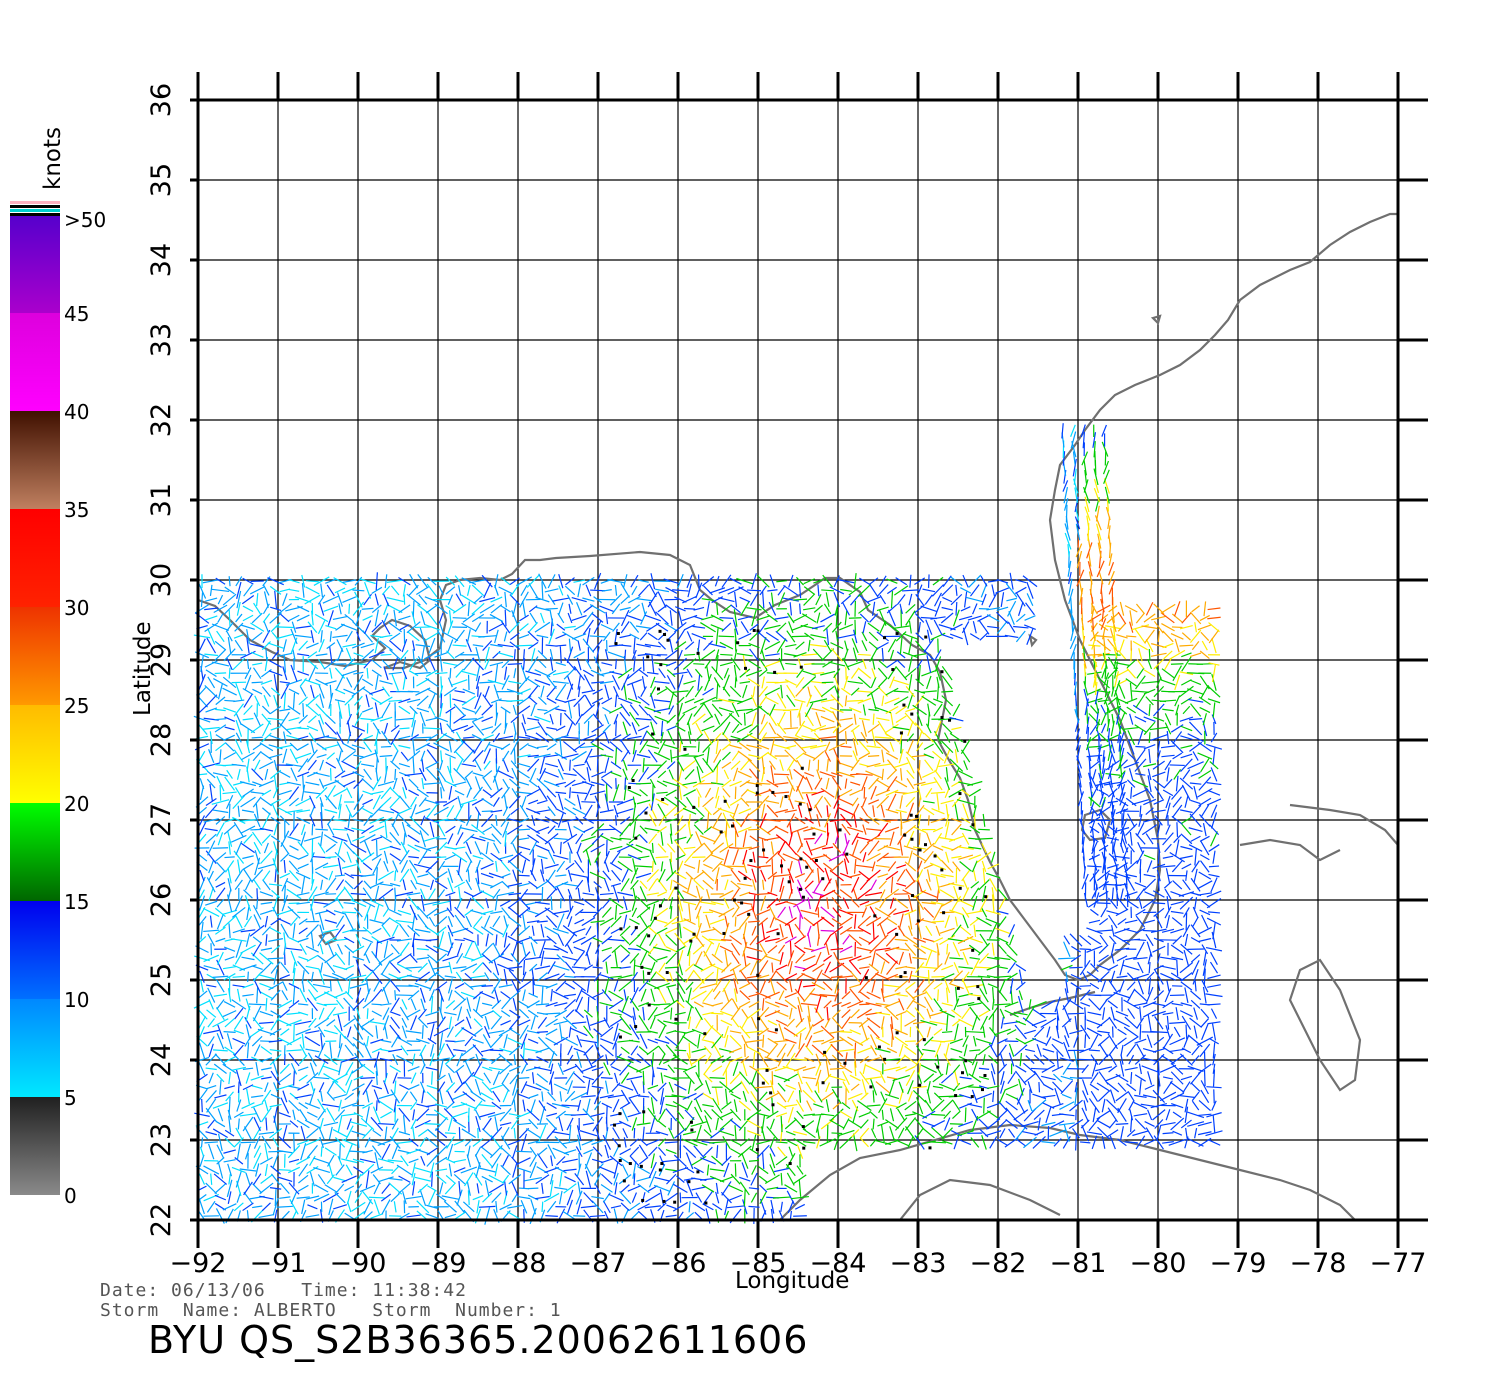  What do you see at coordinates (35, 1146) in the screenshot?
I see `colorbar-band` at bounding box center [35, 1146].